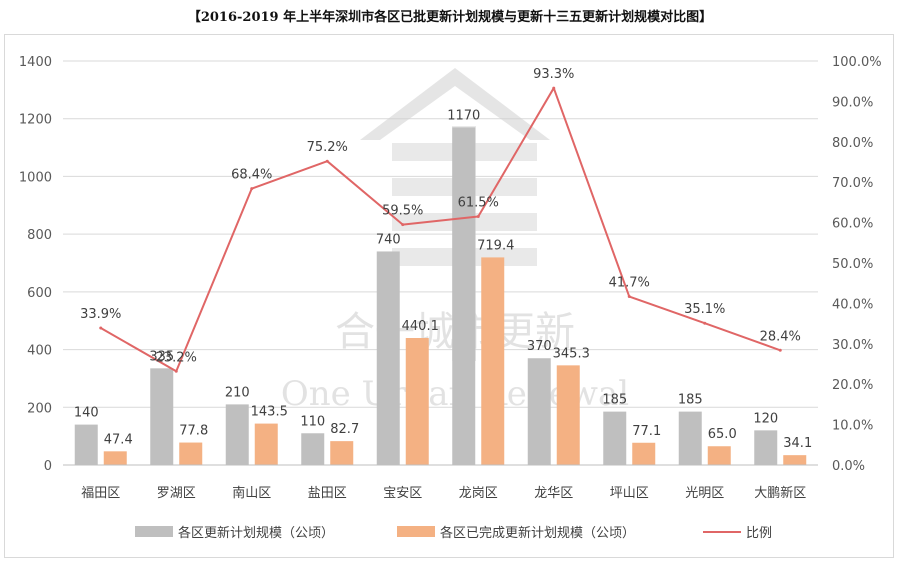  What do you see at coordinates (327, 147) in the screenshot?
I see `ratio-label: 75.2%` at bounding box center [327, 147].